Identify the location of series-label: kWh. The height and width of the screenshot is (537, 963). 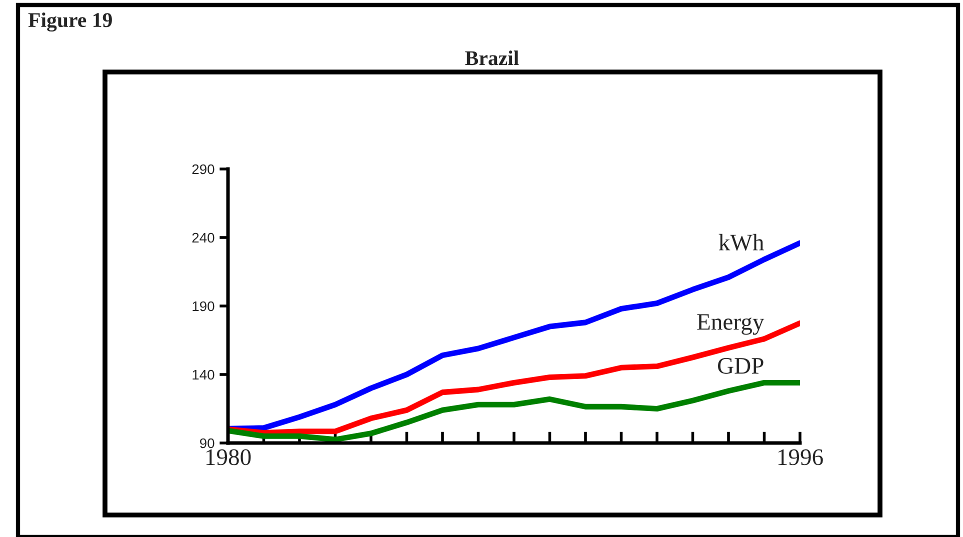
(741, 242).